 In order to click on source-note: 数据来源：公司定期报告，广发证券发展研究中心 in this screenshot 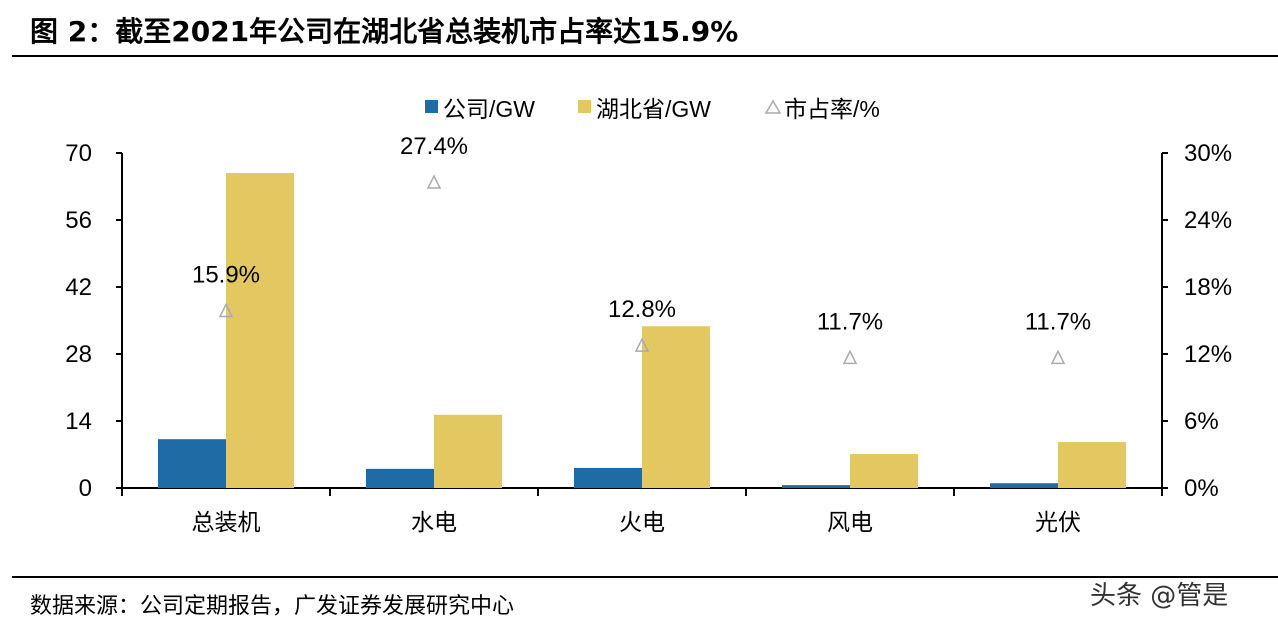, I will do `click(272, 606)`.